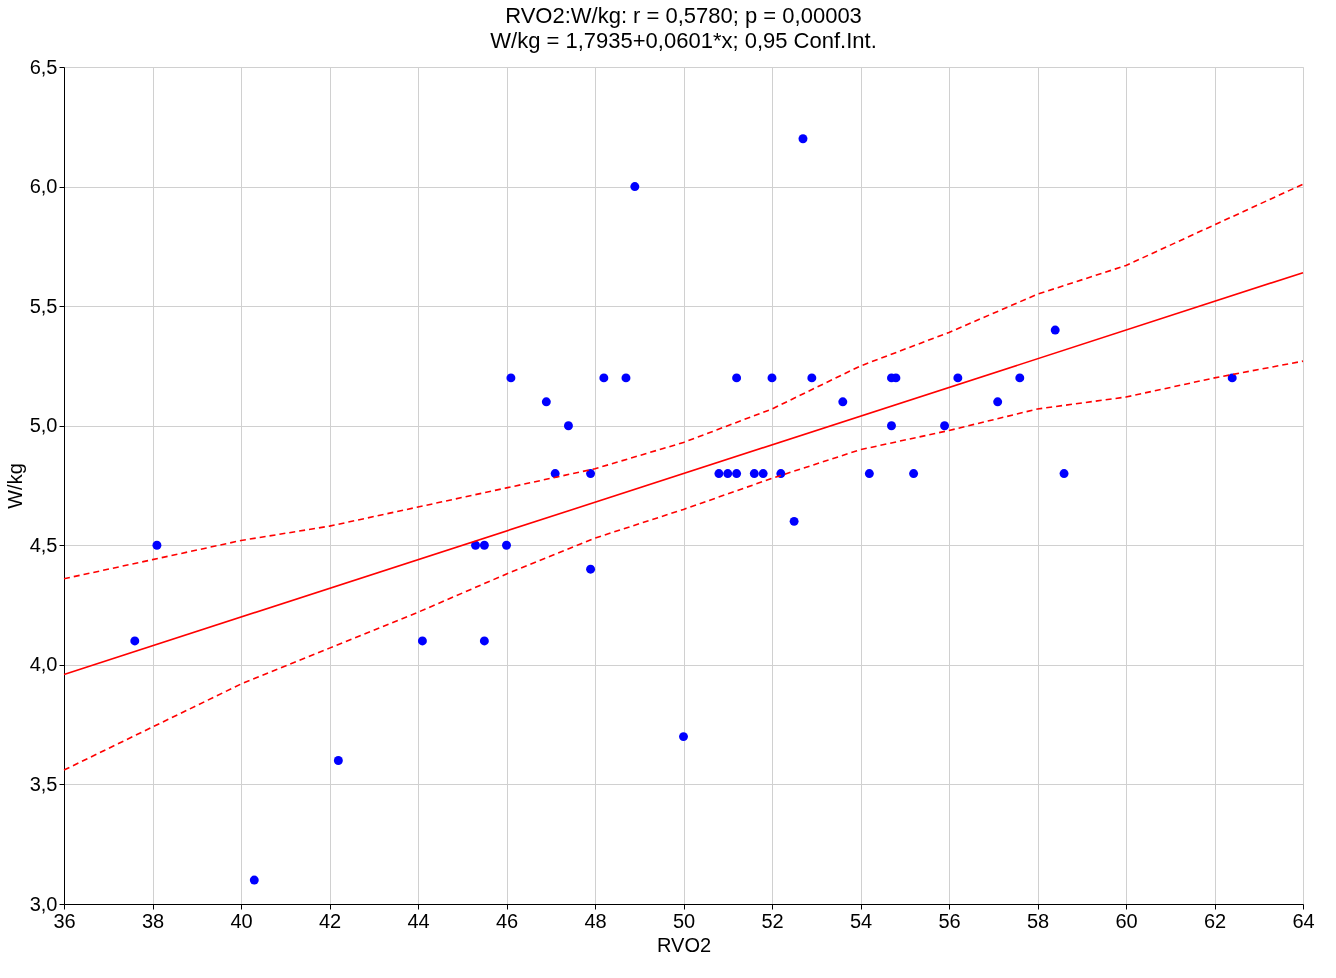 The image size is (1336, 978). Describe the element at coordinates (43, 186) in the screenshot. I see `y-tick-label: 6,0` at that location.